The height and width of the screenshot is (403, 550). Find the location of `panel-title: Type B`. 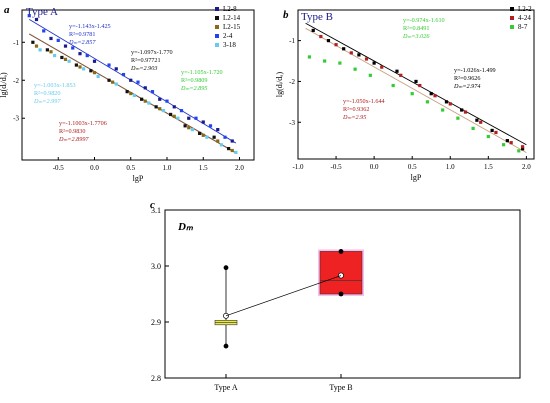

panel-title: Type B is located at coordinates (317, 17).